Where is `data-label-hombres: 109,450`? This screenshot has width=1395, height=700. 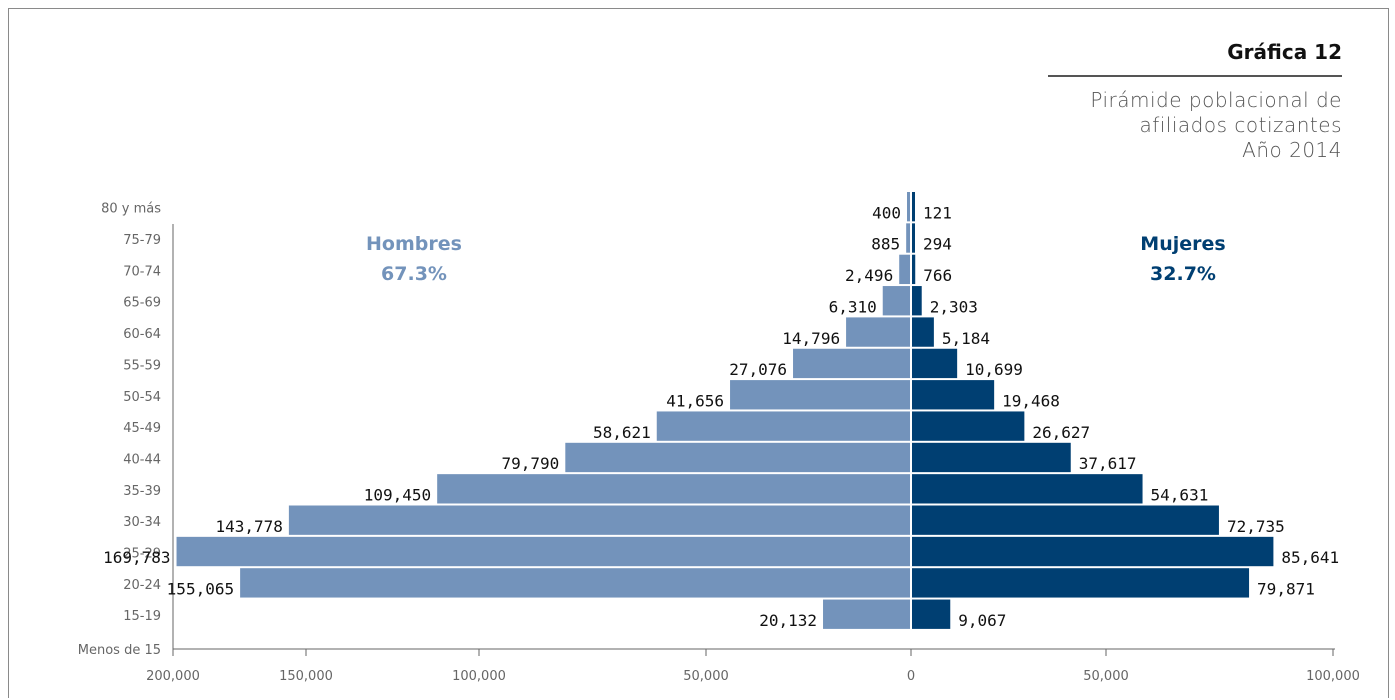
data-label-hombres: 109,450 is located at coordinates (397, 495).